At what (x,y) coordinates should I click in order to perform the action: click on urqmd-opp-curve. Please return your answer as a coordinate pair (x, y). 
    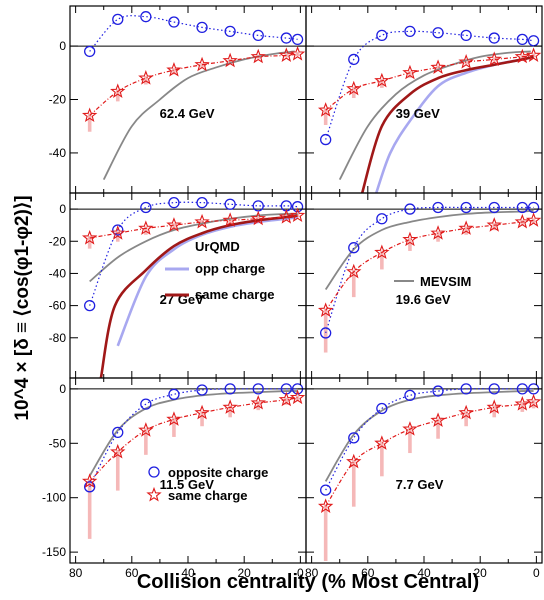
    Looking at the image, I should click on (454, 124).